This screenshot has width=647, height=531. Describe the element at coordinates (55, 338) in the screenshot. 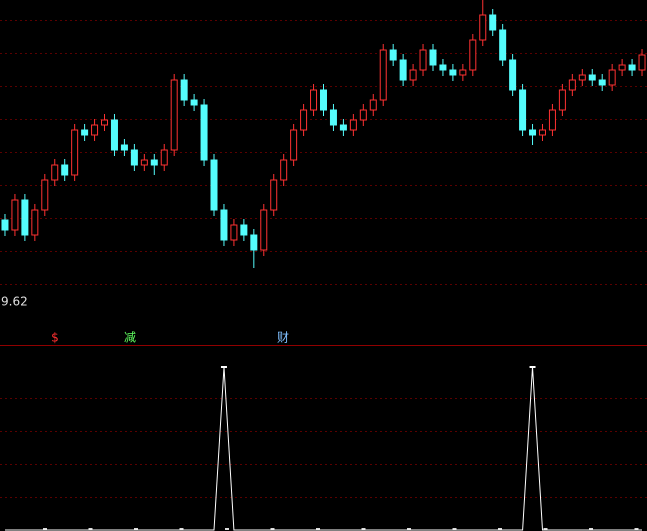

I see `signal-marker: $` at that location.